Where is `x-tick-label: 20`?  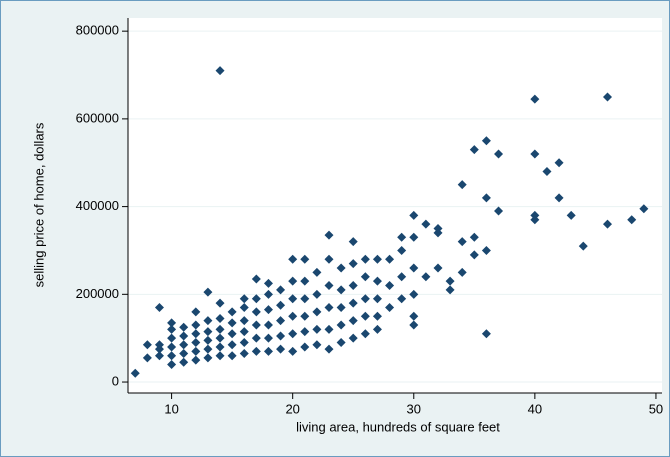 x-tick-label: 20 is located at coordinates (292, 408).